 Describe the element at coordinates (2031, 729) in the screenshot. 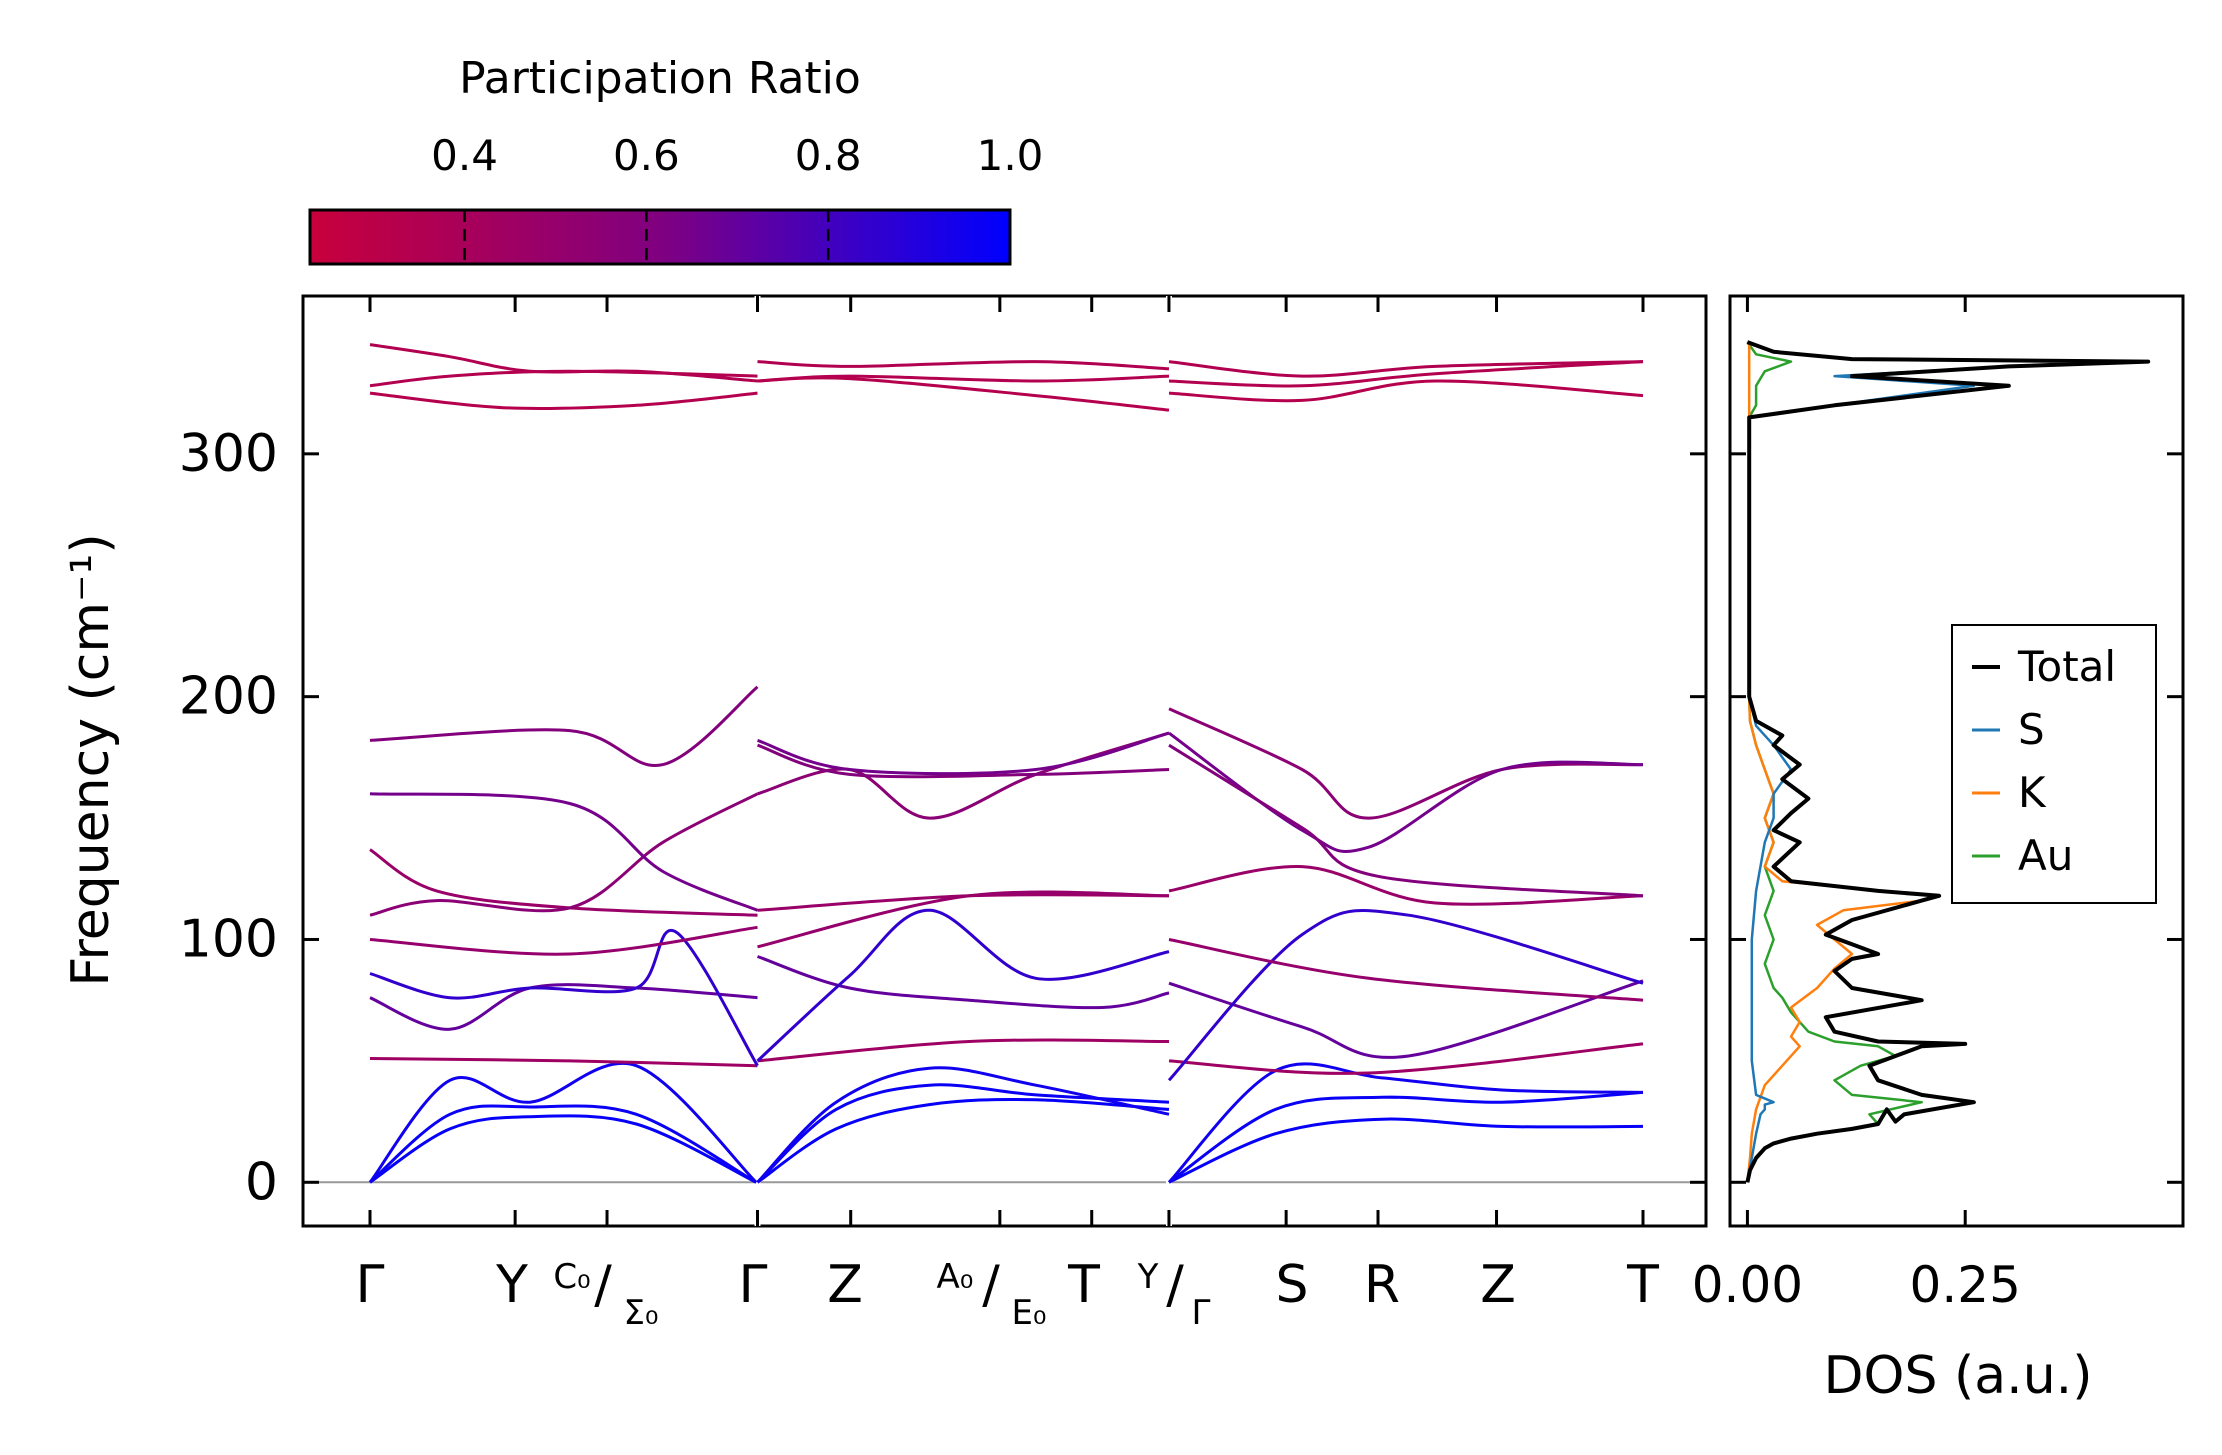

I see `legend-label-s: S` at that location.